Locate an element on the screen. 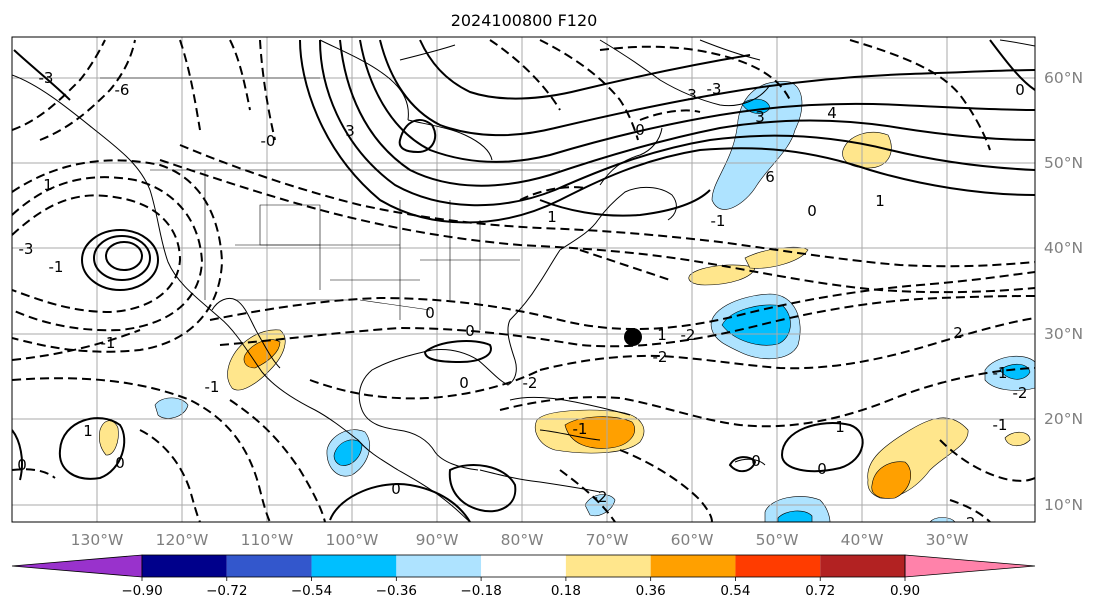  colorbar-extend-high is located at coordinates (970, 566).